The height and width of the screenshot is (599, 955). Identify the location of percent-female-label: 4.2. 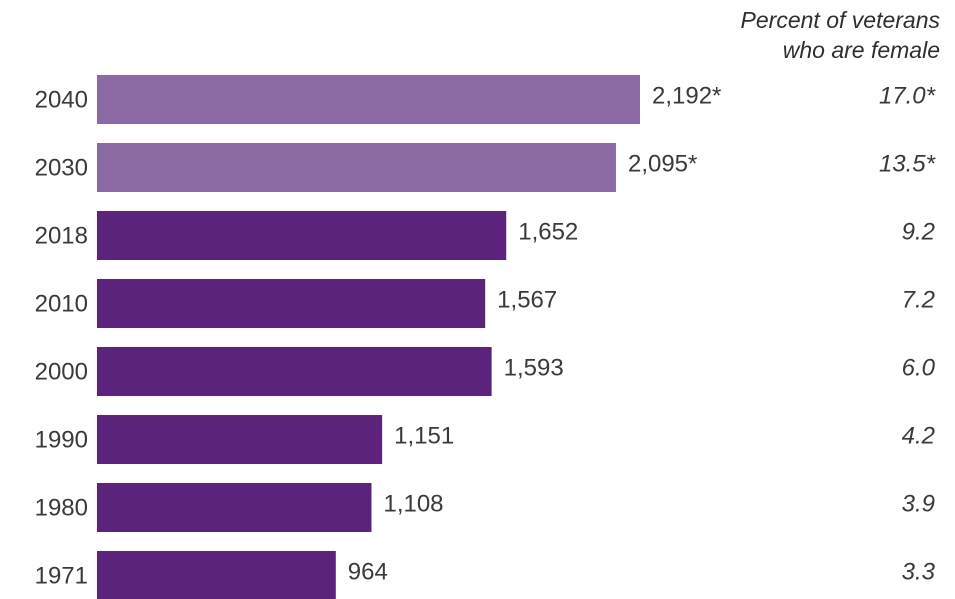
(918, 436).